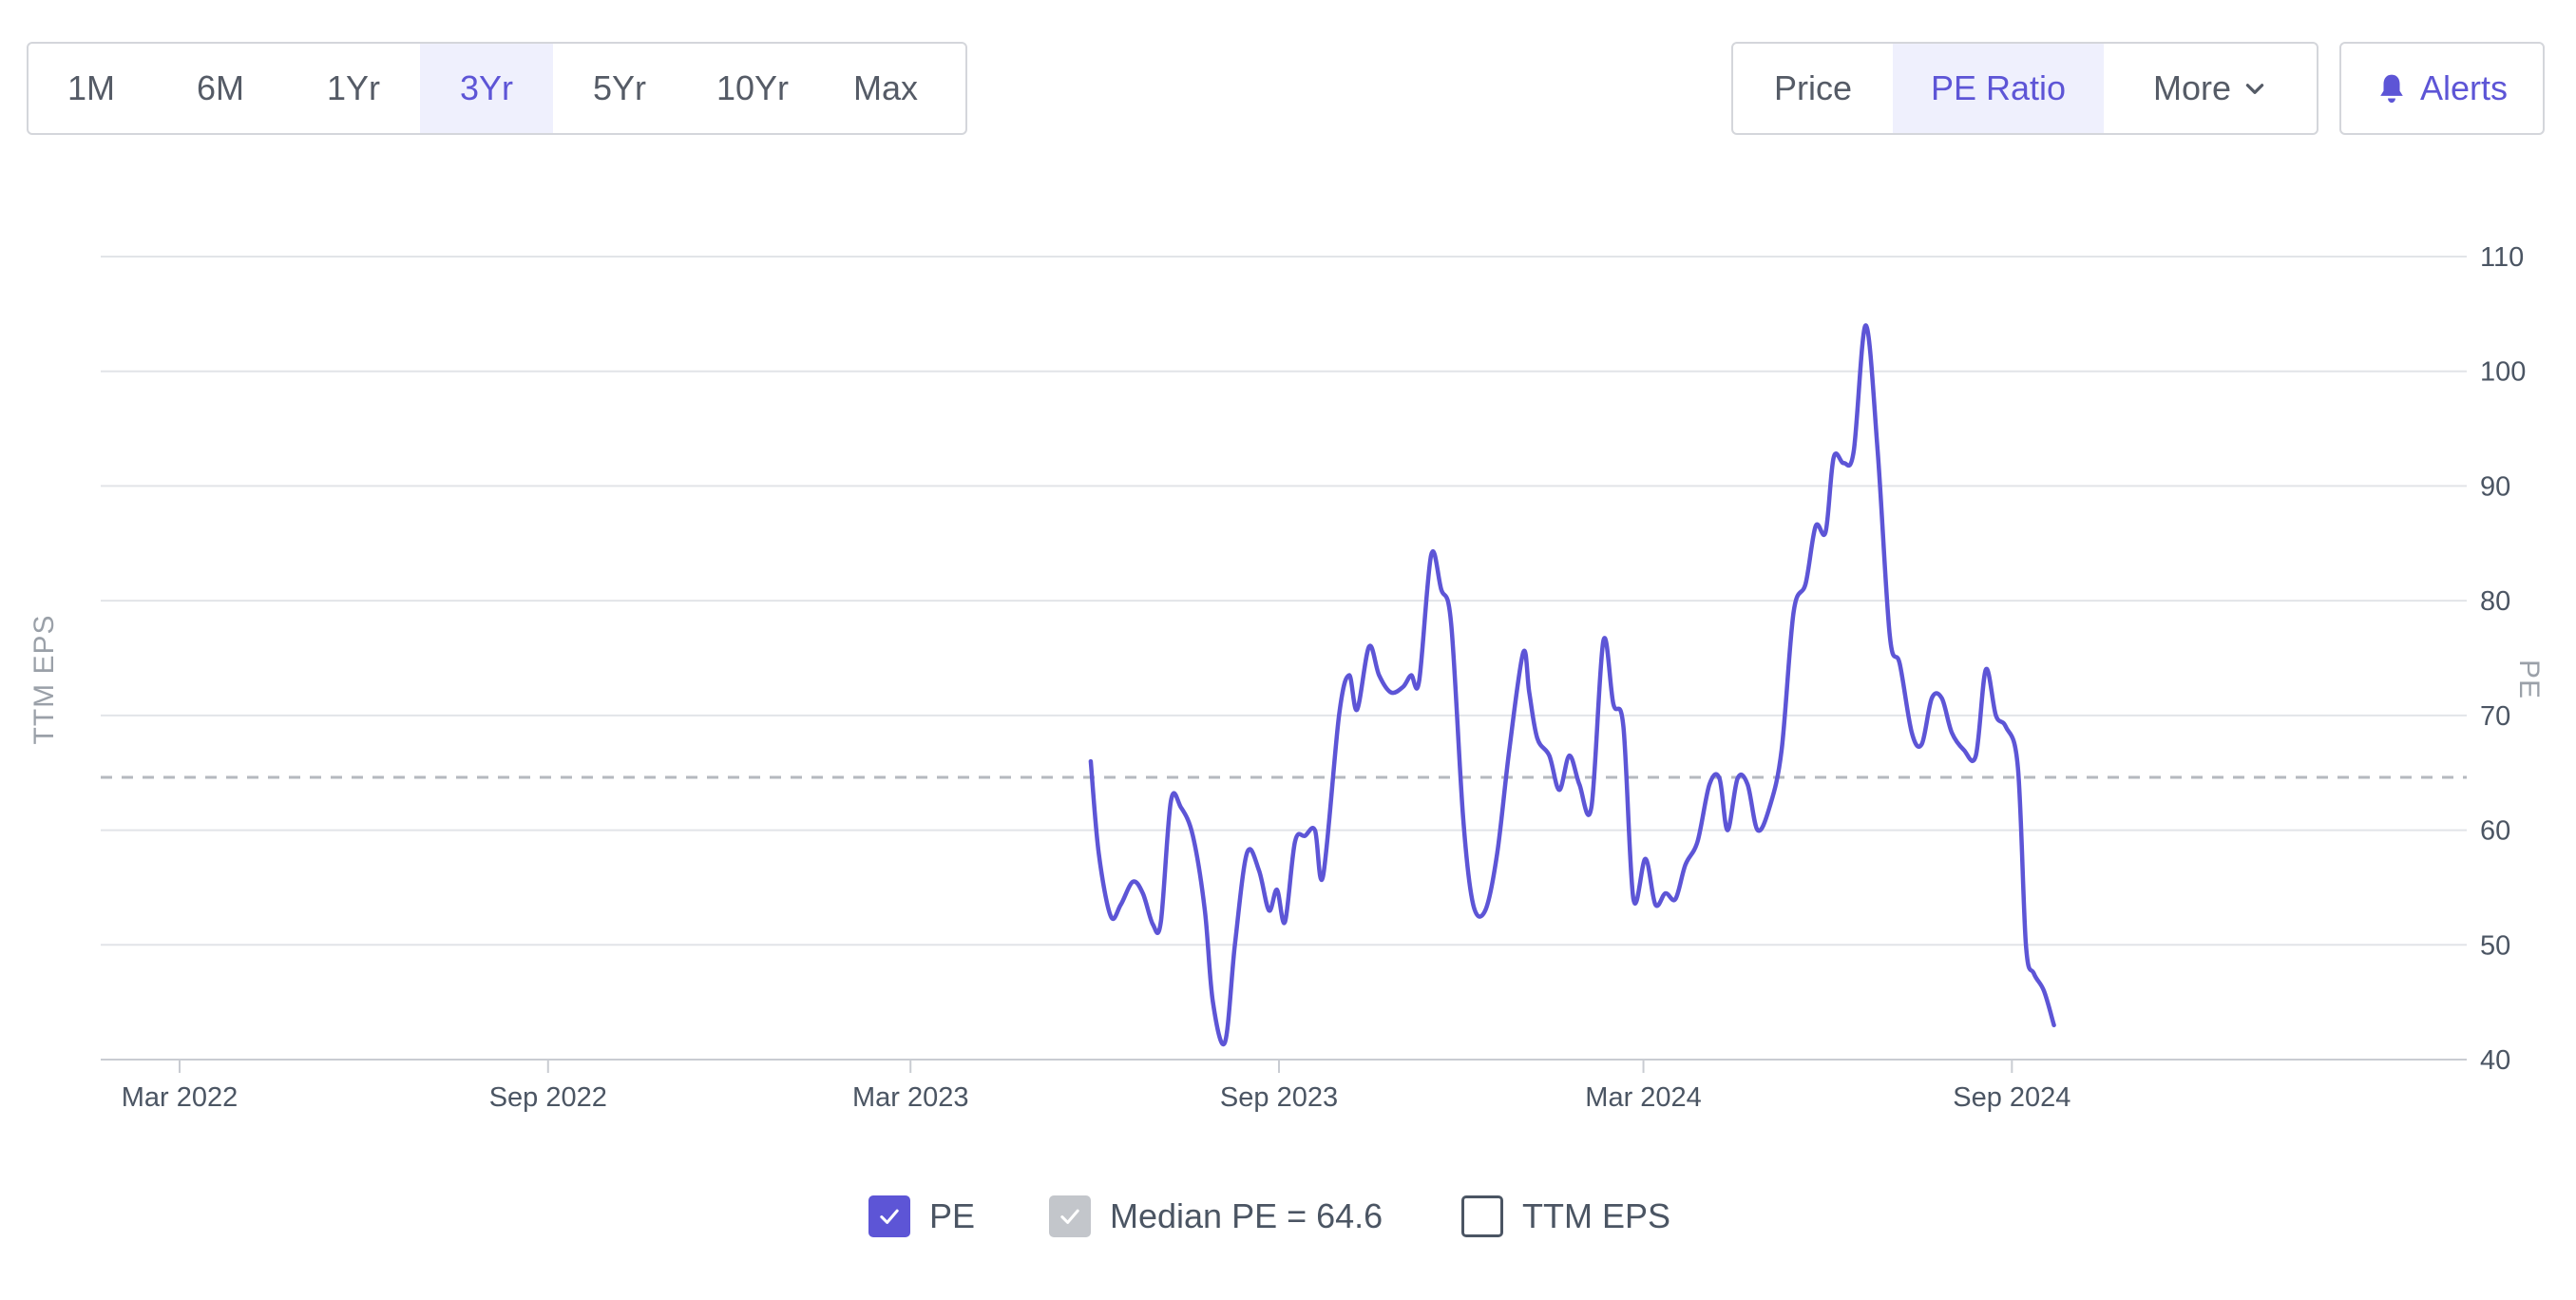  What do you see at coordinates (2192, 87) in the screenshot?
I see `more-label: More` at bounding box center [2192, 87].